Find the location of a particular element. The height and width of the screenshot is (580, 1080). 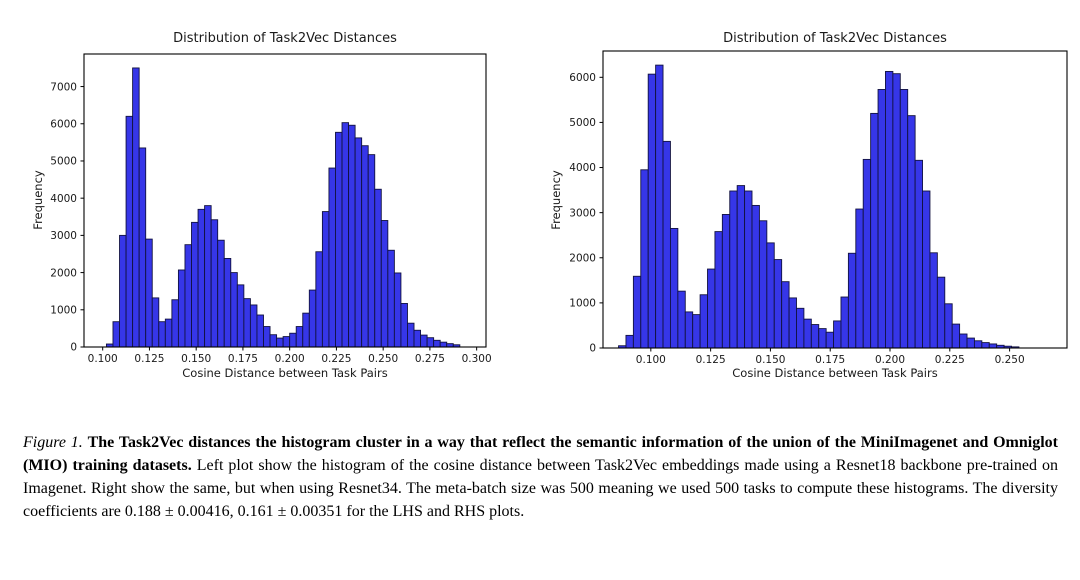

y-axis-label-left: Frequency is located at coordinates (38, 200).